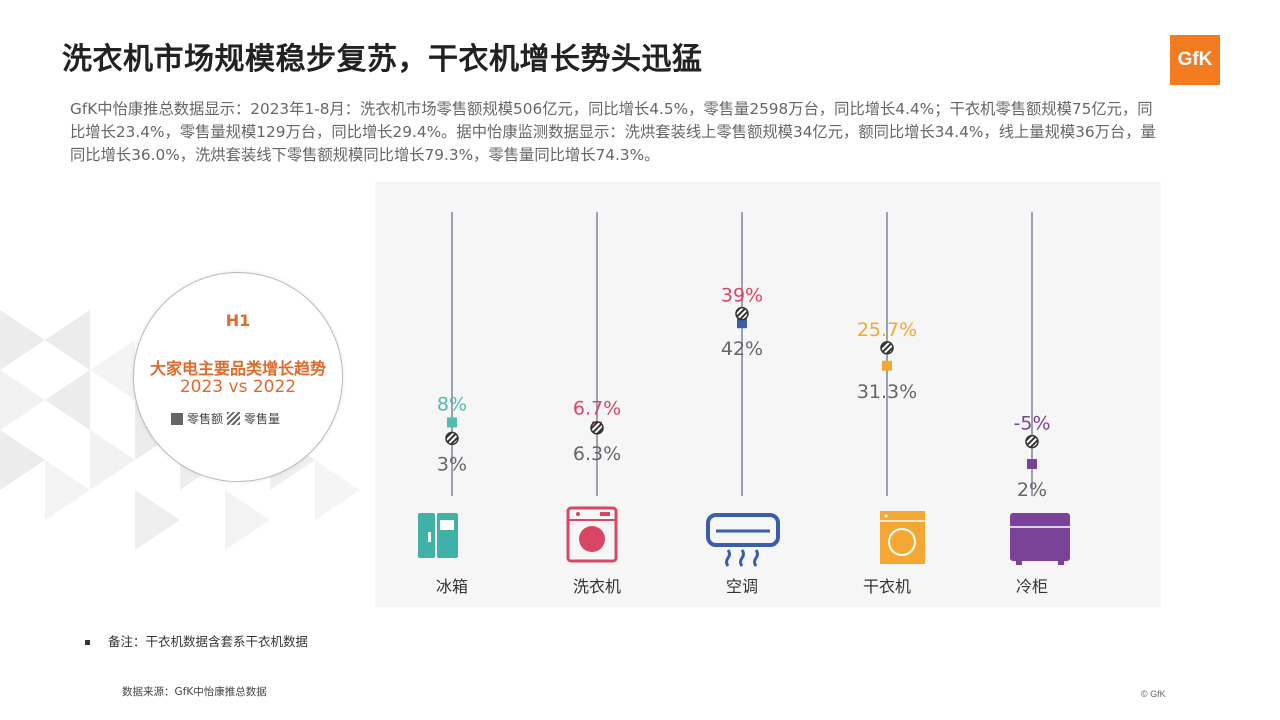 This screenshot has height=720, width=1280. Describe the element at coordinates (177, 418) in the screenshot. I see `legend-solid-swatch` at that location.